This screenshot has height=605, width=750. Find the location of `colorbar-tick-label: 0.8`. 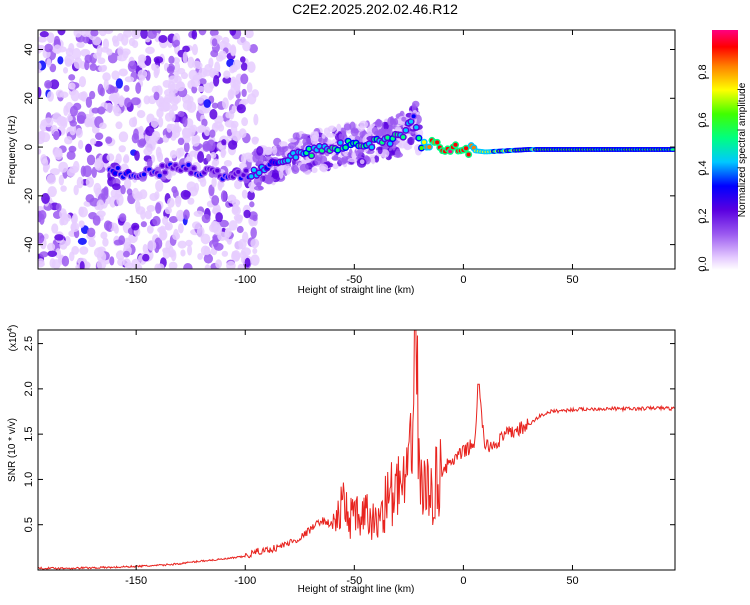

colorbar-tick-label: 0.8 is located at coordinates (703, 71).